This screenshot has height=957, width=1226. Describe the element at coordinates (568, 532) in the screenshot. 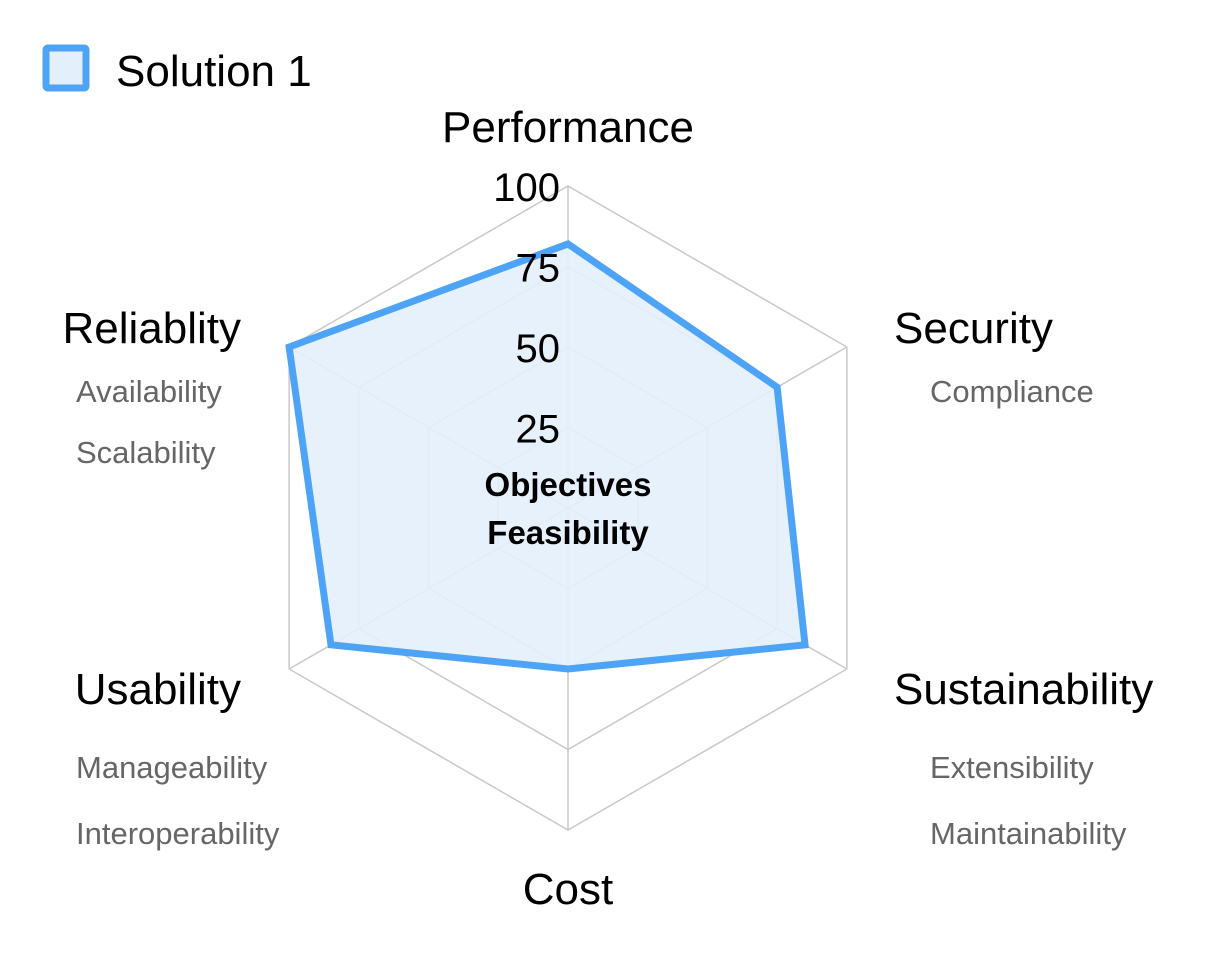

I see `center-label-line-2: Feasibility` at that location.